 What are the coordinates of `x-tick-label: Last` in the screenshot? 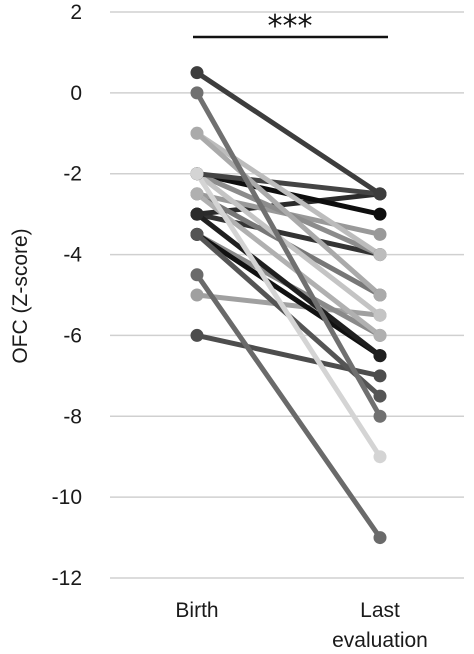 It's located at (380, 610).